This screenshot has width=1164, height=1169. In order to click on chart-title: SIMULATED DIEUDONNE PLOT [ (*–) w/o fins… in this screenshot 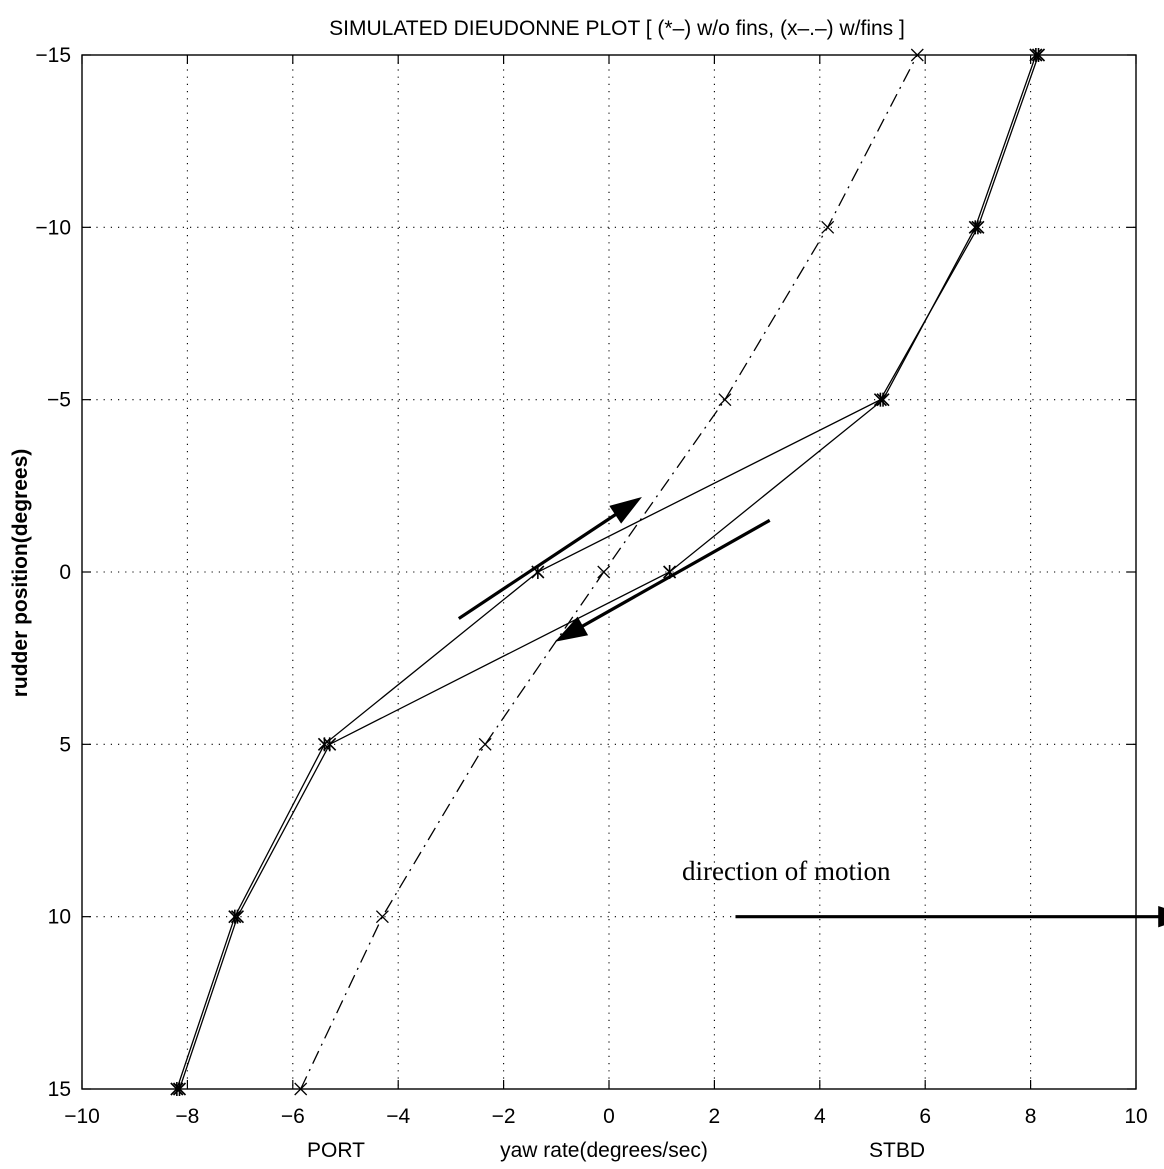, I will do `click(617, 28)`.